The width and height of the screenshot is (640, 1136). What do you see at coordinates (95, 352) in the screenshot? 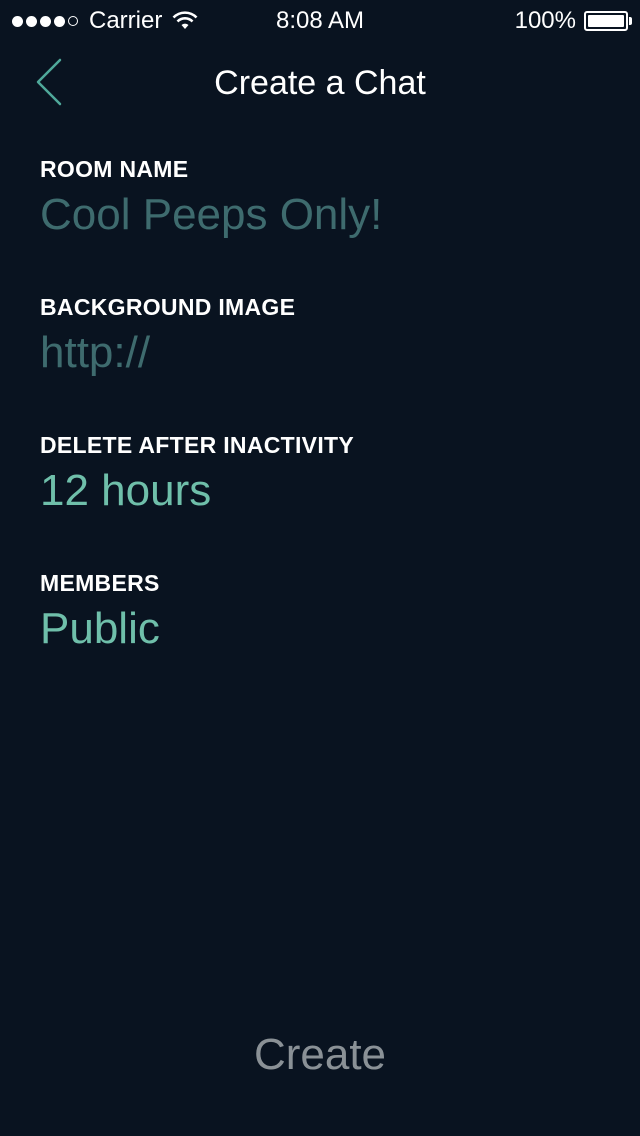
I see `background-image-input: http://` at bounding box center [95, 352].